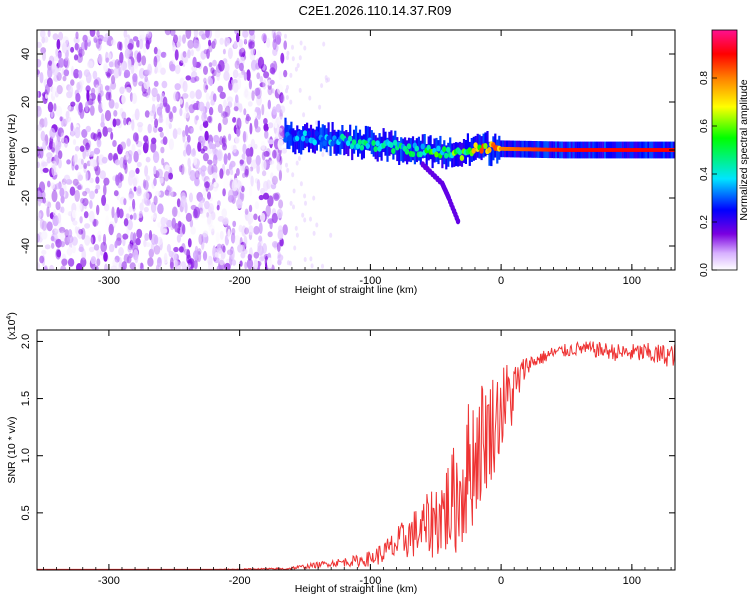  Describe the element at coordinates (708, 174) in the screenshot. I see `colorbar-axis: 0.0 0.2 0.4 0.6 0.8` at that location.